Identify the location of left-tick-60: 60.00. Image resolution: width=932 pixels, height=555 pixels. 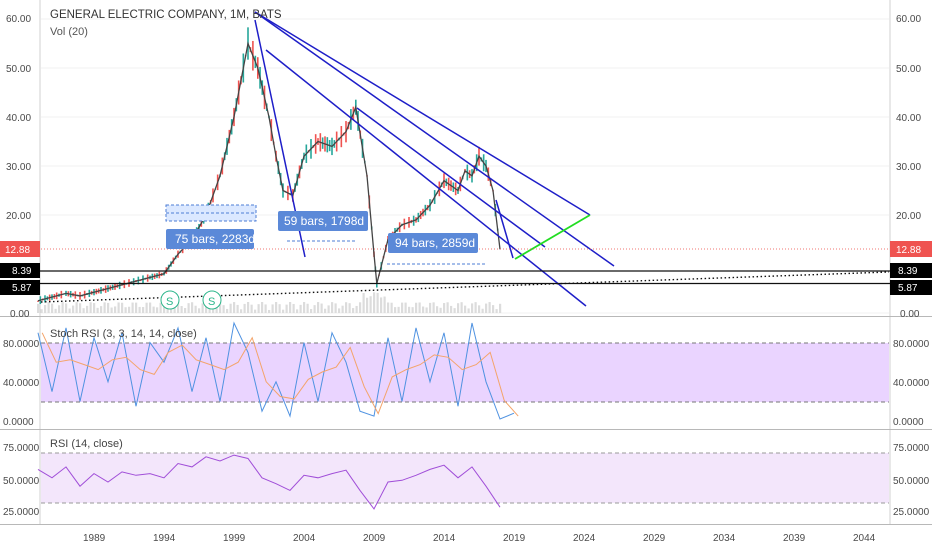
(18, 19).